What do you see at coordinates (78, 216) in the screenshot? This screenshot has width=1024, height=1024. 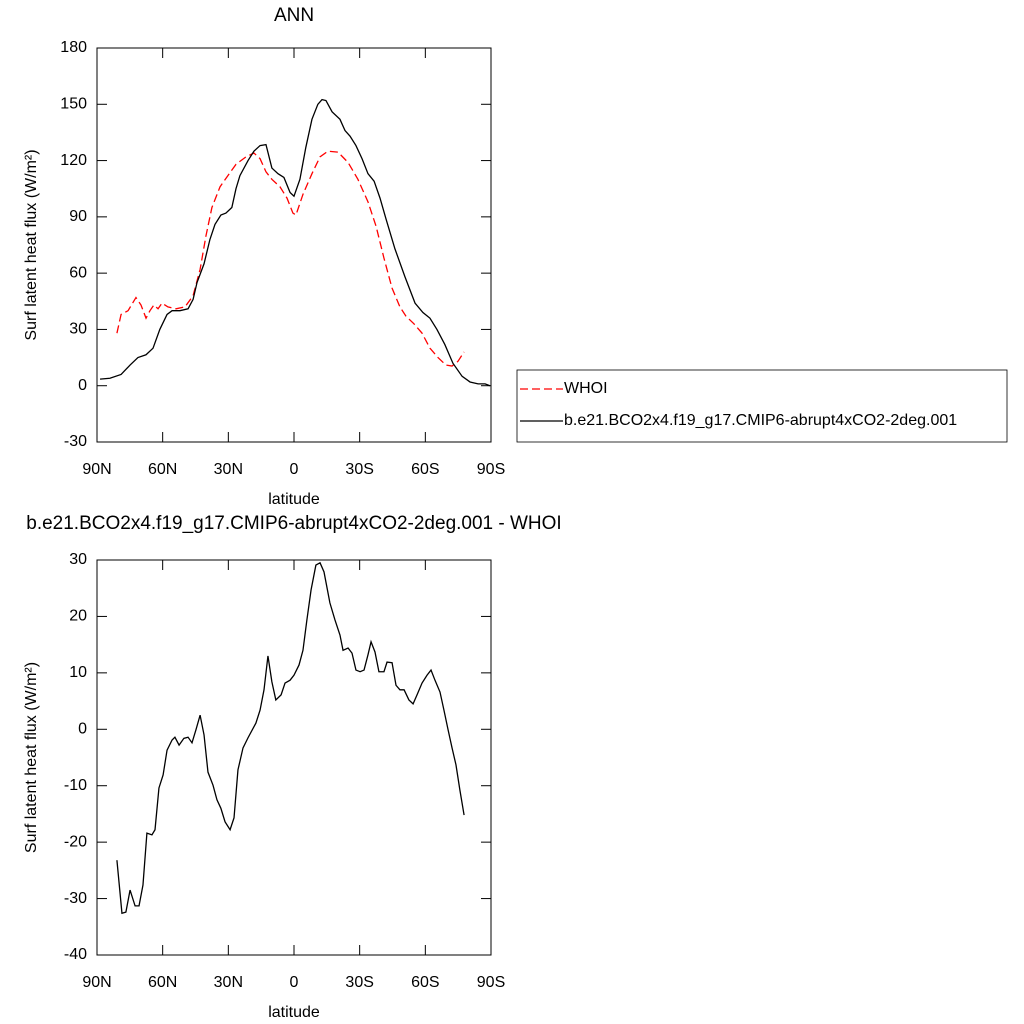 I see `y-tick-label: 90` at bounding box center [78, 216].